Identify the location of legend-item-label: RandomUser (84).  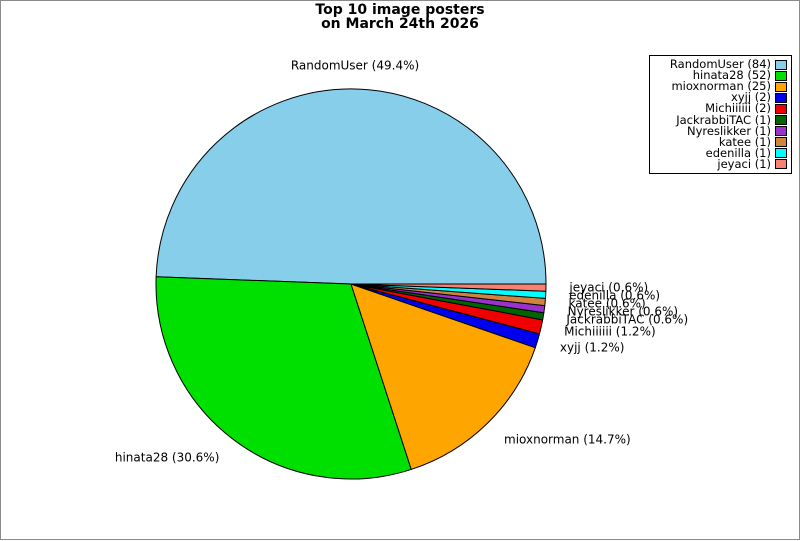
(720, 64).